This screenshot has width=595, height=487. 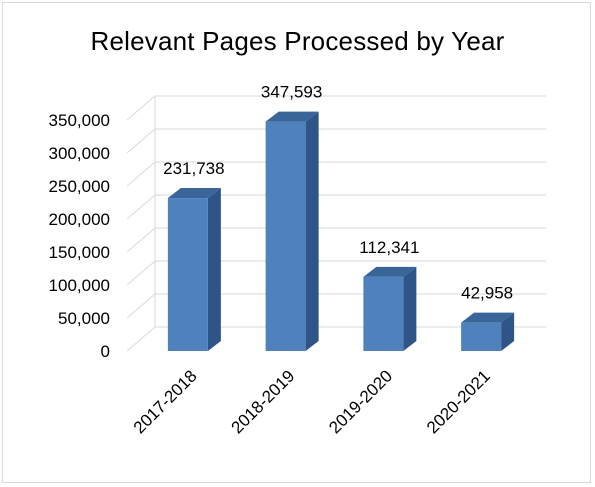 I want to click on y-tick-label: 100,000, so click(x=79, y=285).